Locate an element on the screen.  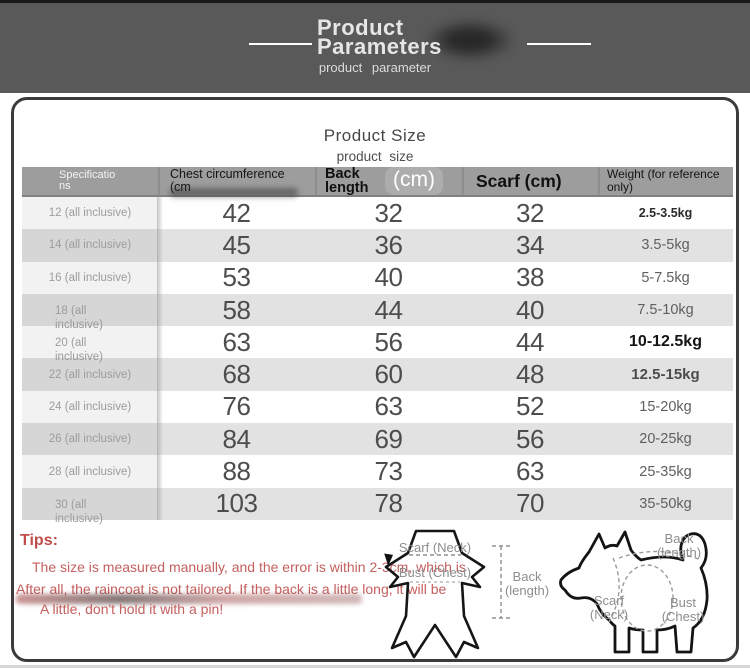
cell-weight: 5-7.5kg is located at coordinates (665, 277).